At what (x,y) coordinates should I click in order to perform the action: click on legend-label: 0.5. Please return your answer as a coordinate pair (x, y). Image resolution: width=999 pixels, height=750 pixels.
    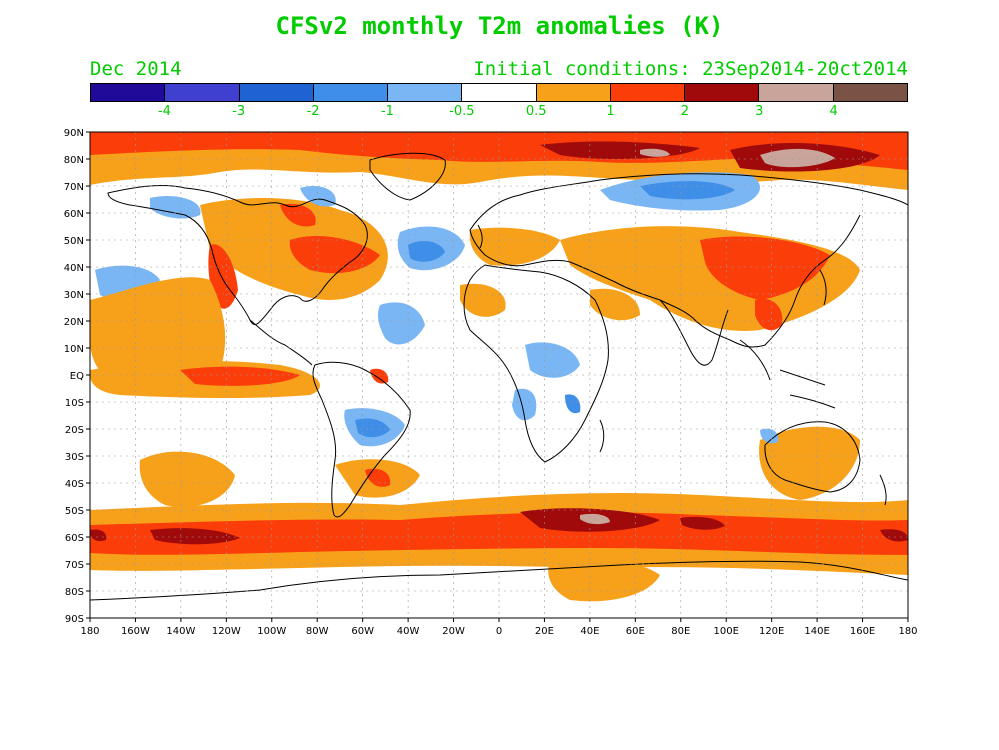
    Looking at the image, I should click on (536, 111).